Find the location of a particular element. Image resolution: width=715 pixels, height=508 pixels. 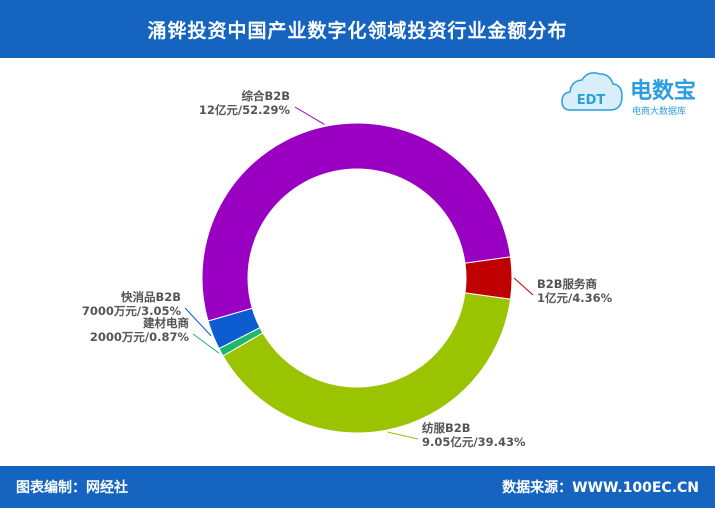

footer-bar: 图表编制：网经社 数据来源：WWW.100EC.CN is located at coordinates (357, 487).